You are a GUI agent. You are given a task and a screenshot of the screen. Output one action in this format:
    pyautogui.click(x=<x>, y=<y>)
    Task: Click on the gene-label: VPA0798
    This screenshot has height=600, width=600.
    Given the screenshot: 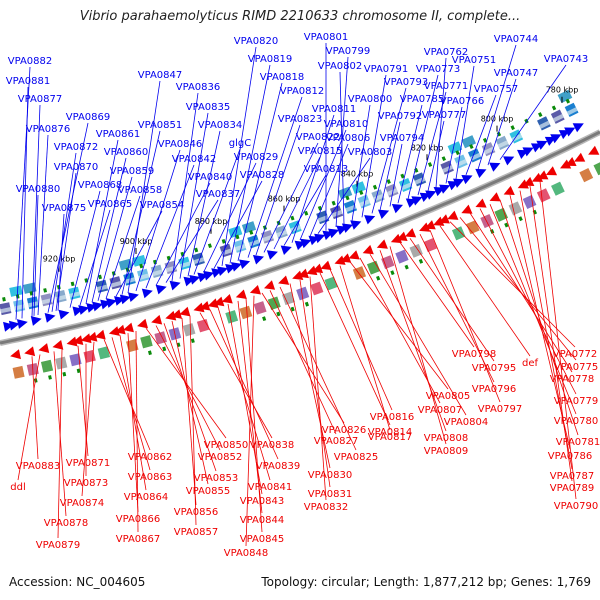 What is the action you would take?
    pyautogui.click(x=474, y=354)
    